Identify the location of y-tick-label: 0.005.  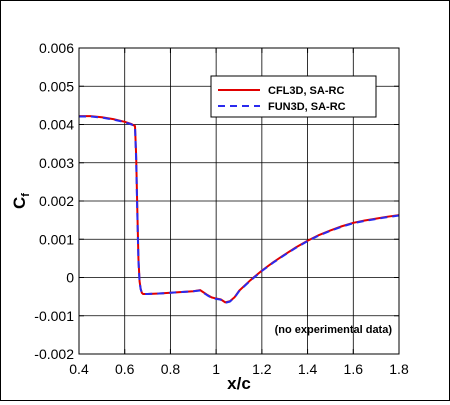
(56, 86).